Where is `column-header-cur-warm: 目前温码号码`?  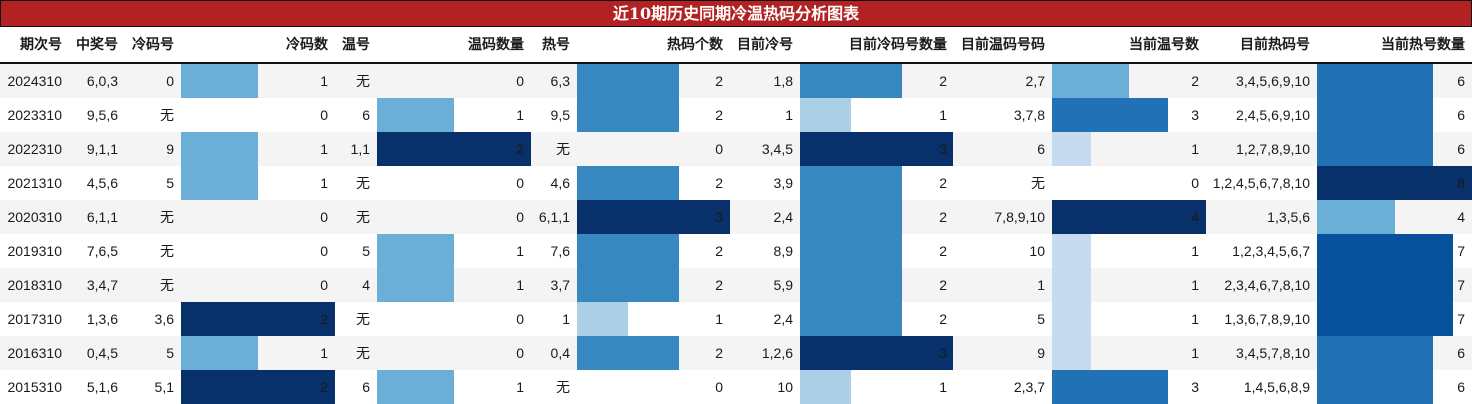 column-header-cur-warm: 目前温码号码 is located at coordinates (1003, 45).